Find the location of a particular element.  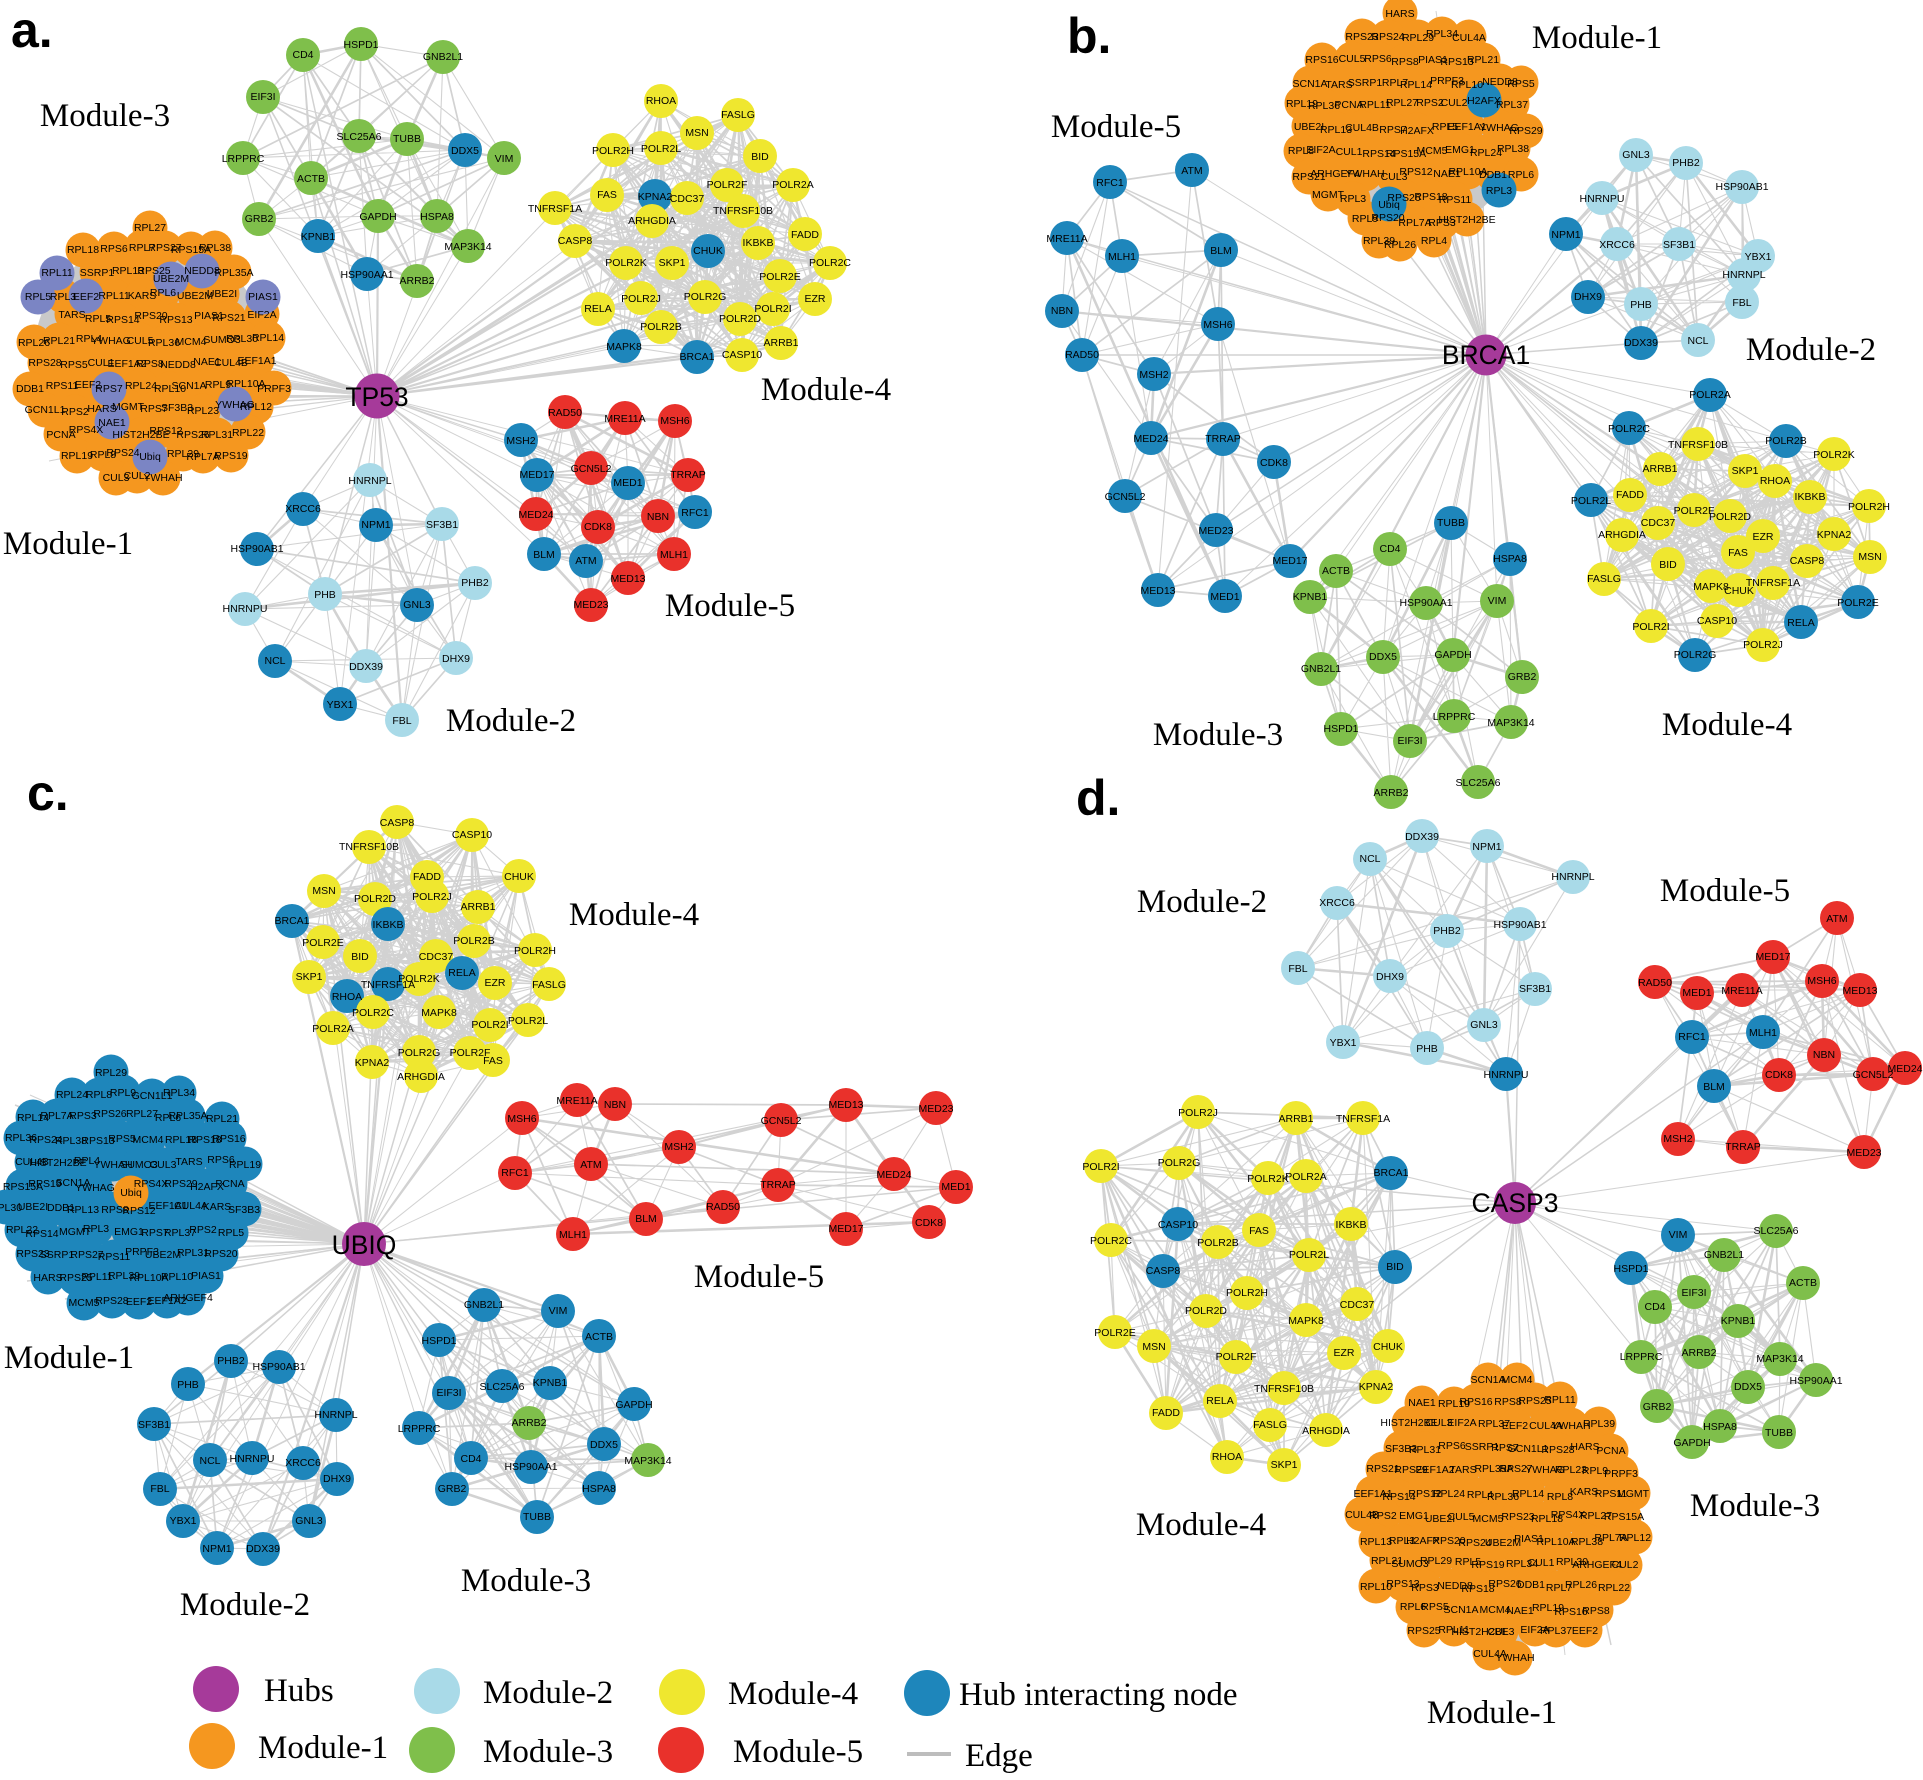

svg-text: DHX9 is located at coordinates (1588, 297).